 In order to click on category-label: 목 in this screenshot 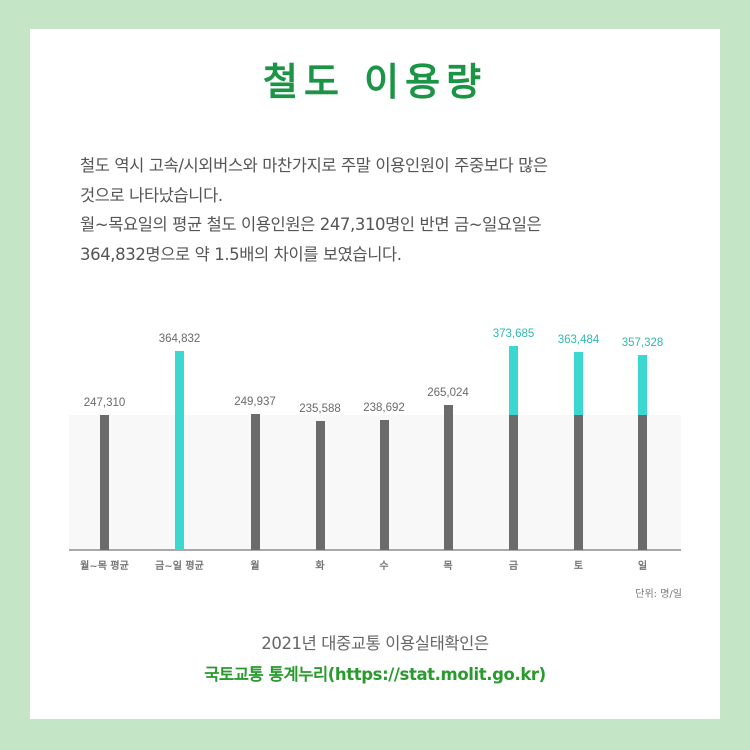, I will do `click(448, 566)`.